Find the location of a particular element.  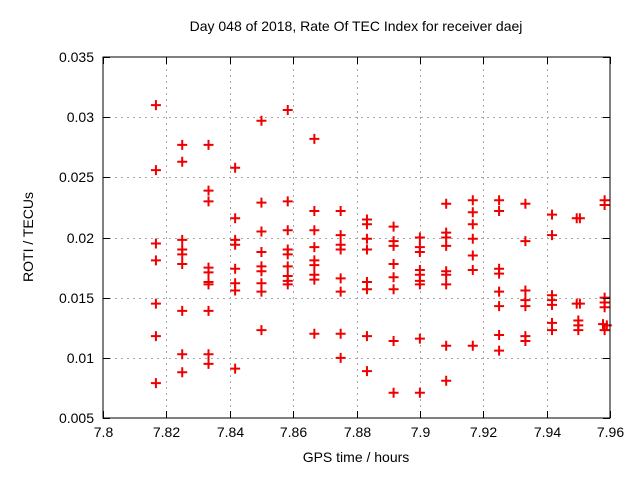

y-tick-label: 0.005 is located at coordinates (76, 418).